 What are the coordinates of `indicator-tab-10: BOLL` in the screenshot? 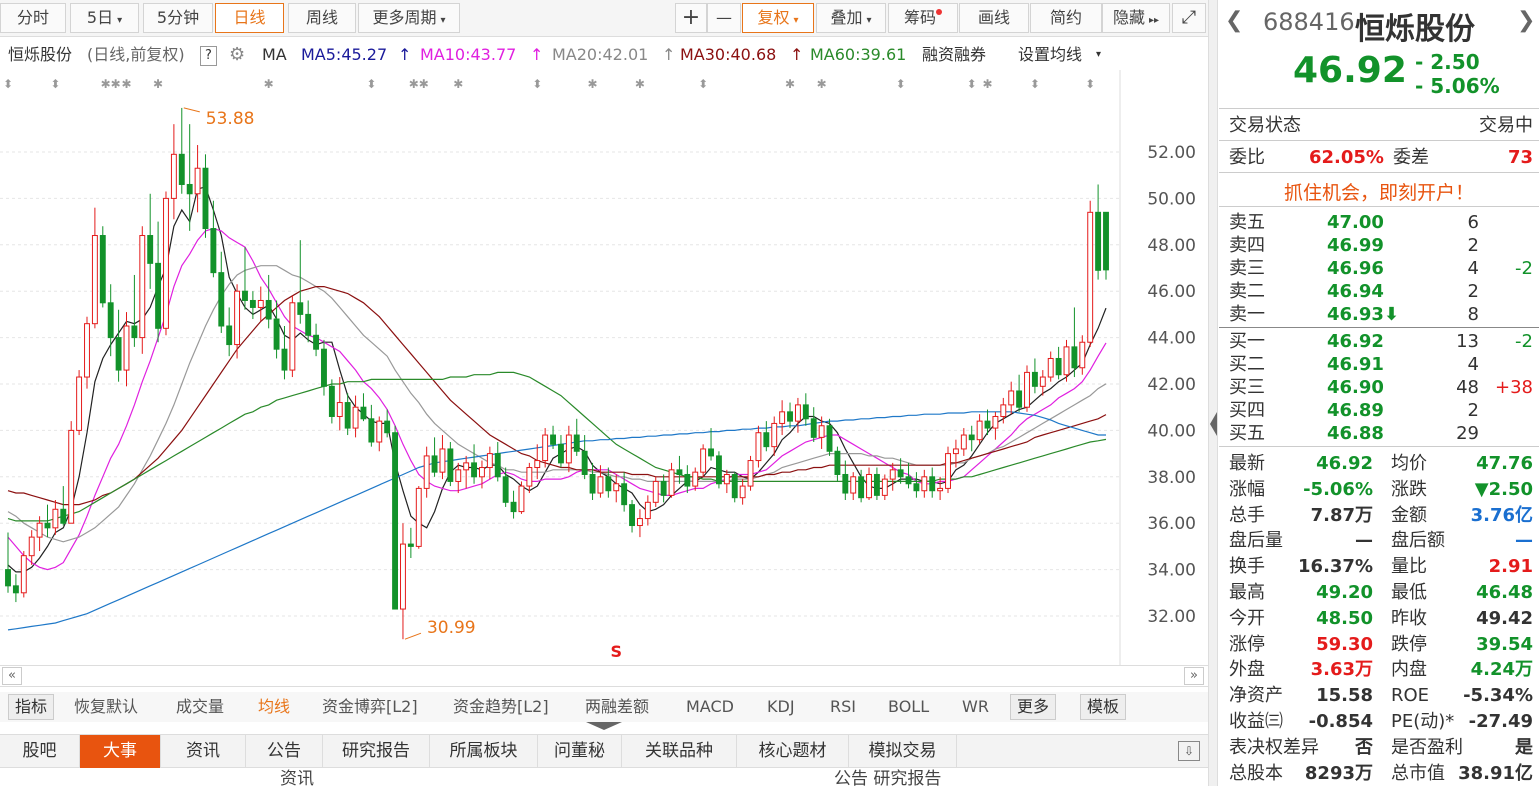 It's located at (909, 706).